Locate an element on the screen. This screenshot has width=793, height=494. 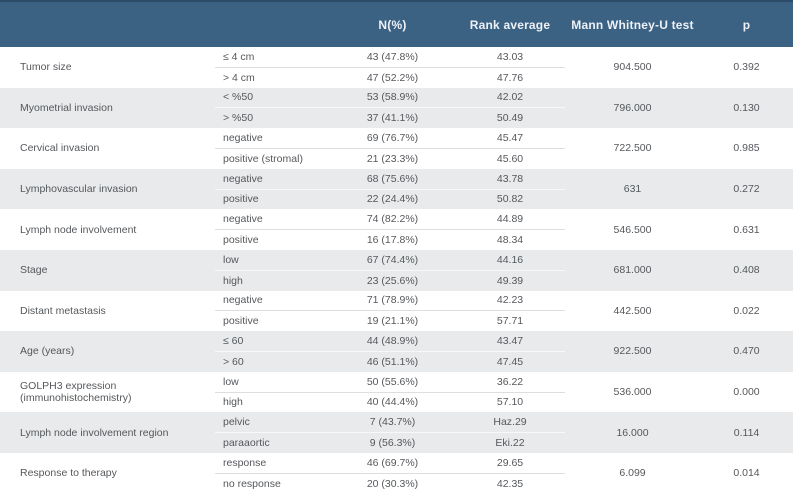
mann-whitney-cell: 6.099 is located at coordinates (632, 473).